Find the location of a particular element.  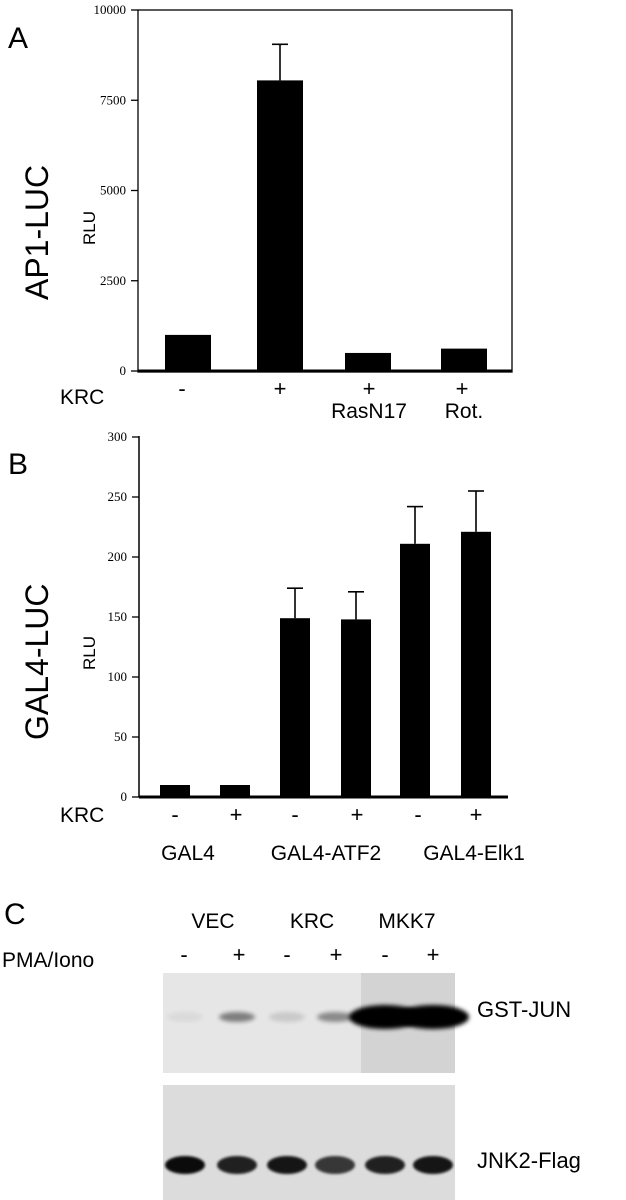

panel-b-ytick-label: 100 is located at coordinates (118, 676).